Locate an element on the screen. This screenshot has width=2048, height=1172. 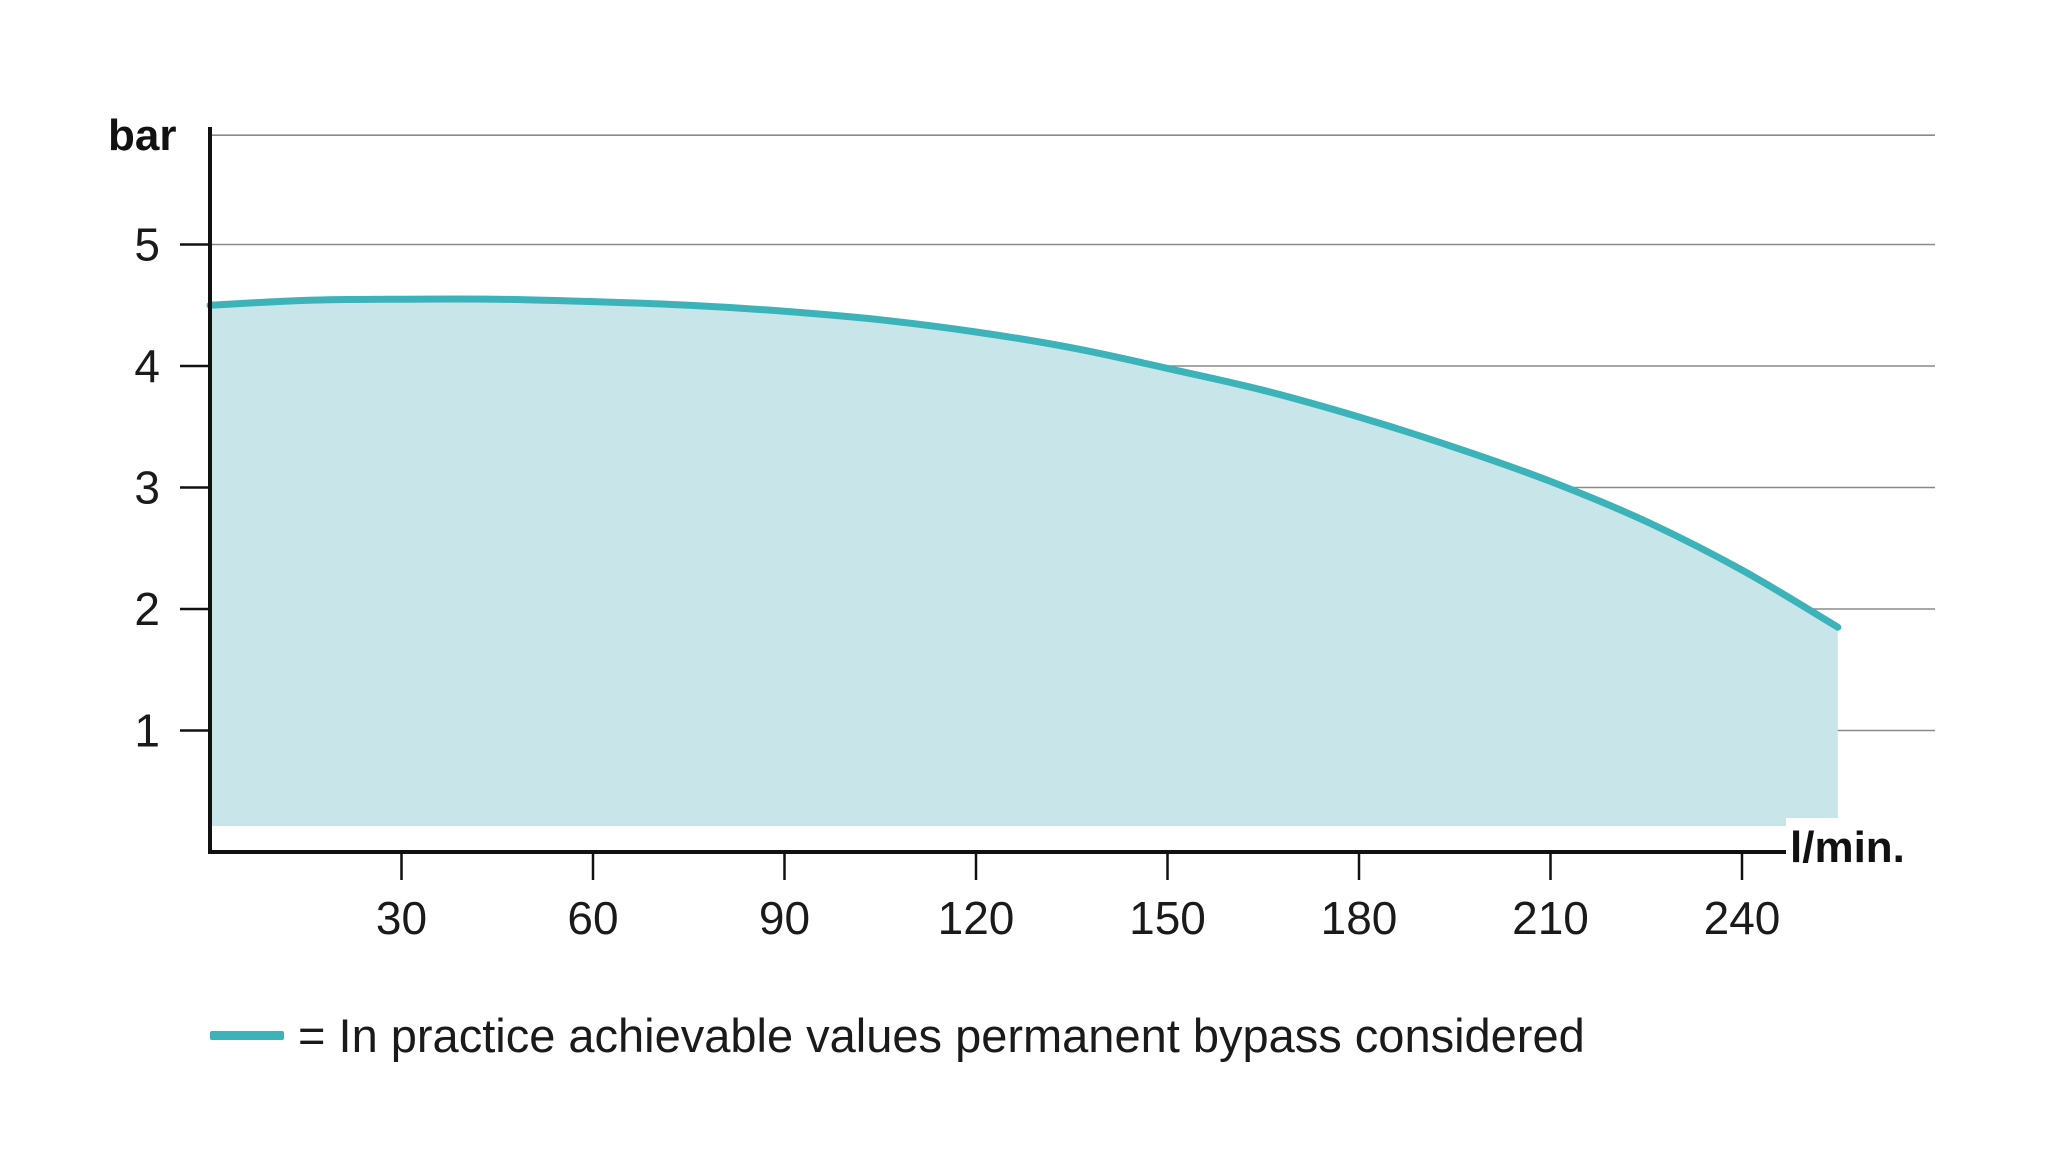
x-tick-label: 90 is located at coordinates (784, 918).